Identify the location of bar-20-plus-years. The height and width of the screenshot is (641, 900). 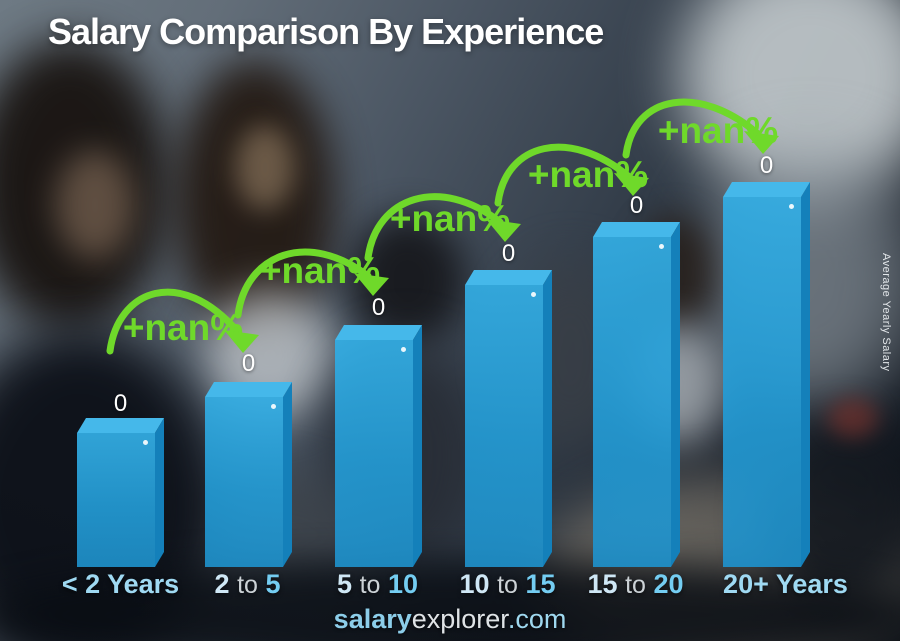
(766, 374).